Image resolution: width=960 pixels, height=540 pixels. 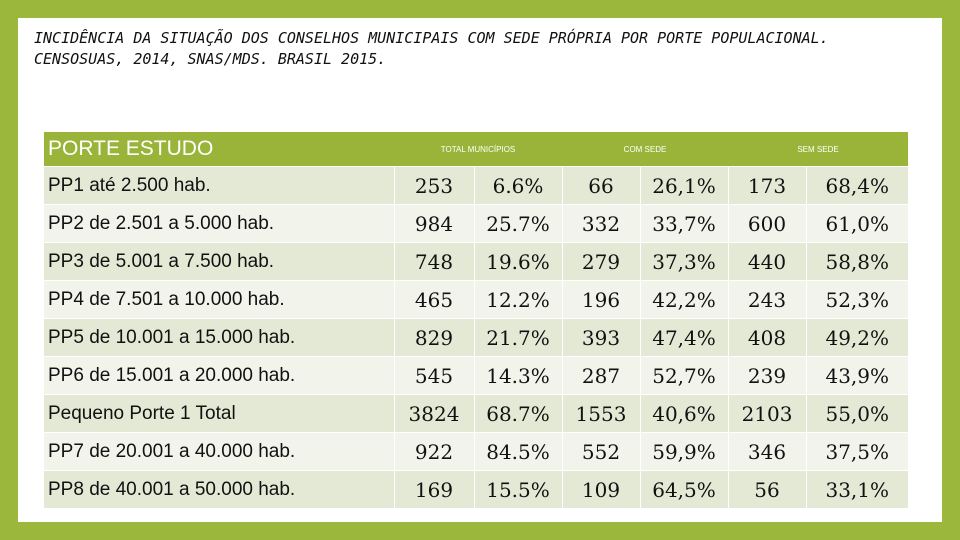 I want to click on row-label: PP6 de 15.001 a 20.000 hab., so click(x=219, y=375).